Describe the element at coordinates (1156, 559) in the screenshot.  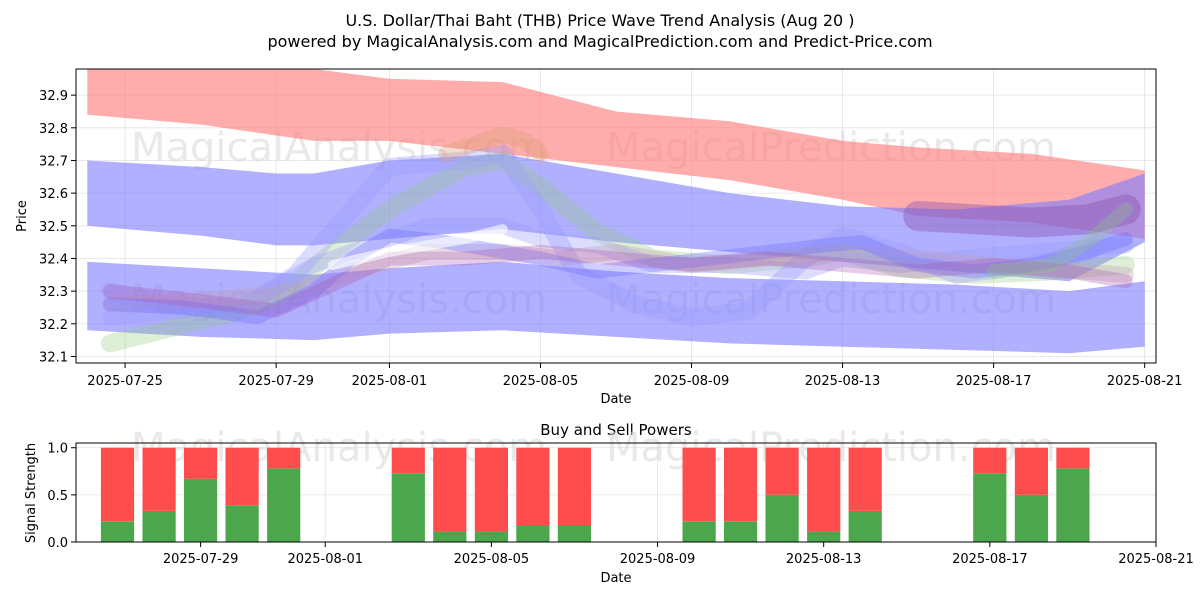
I see `signal-x-tick-label: 2025-08-21` at that location.